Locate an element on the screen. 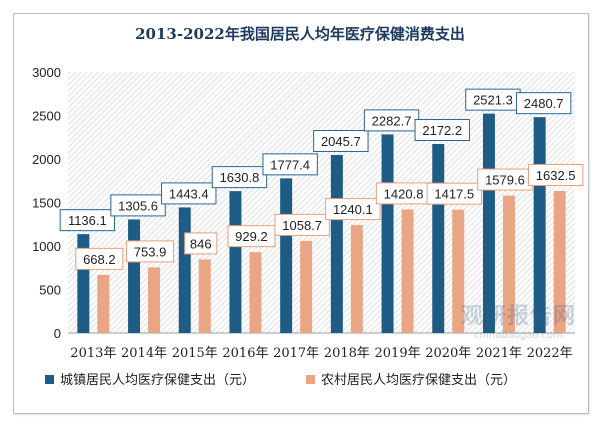  legend-swatch-urban is located at coordinates (49, 379).